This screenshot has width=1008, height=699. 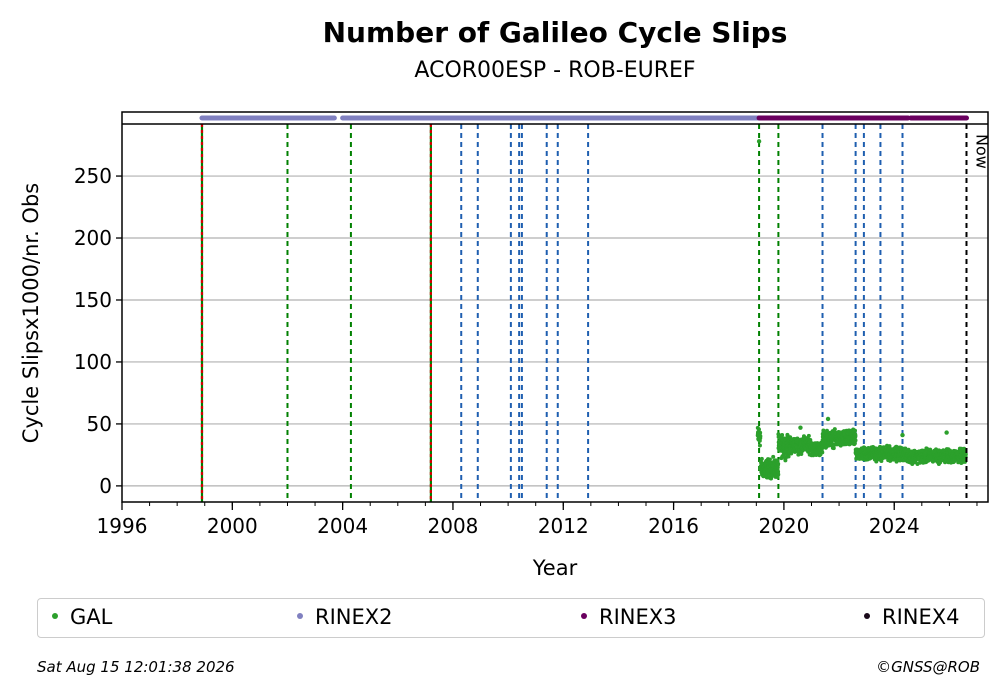 I want to click on x-axis-label: Year, so click(x=555, y=568).